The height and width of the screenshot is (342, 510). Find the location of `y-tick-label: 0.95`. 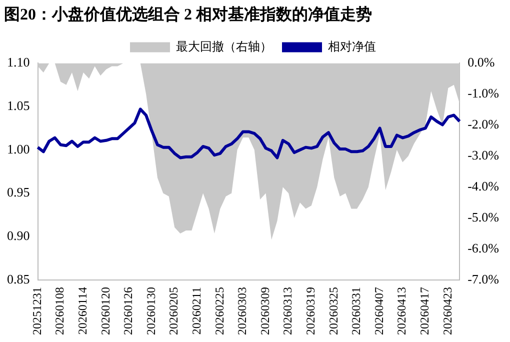

y-tick-label: 0.95 is located at coordinates (18, 192).